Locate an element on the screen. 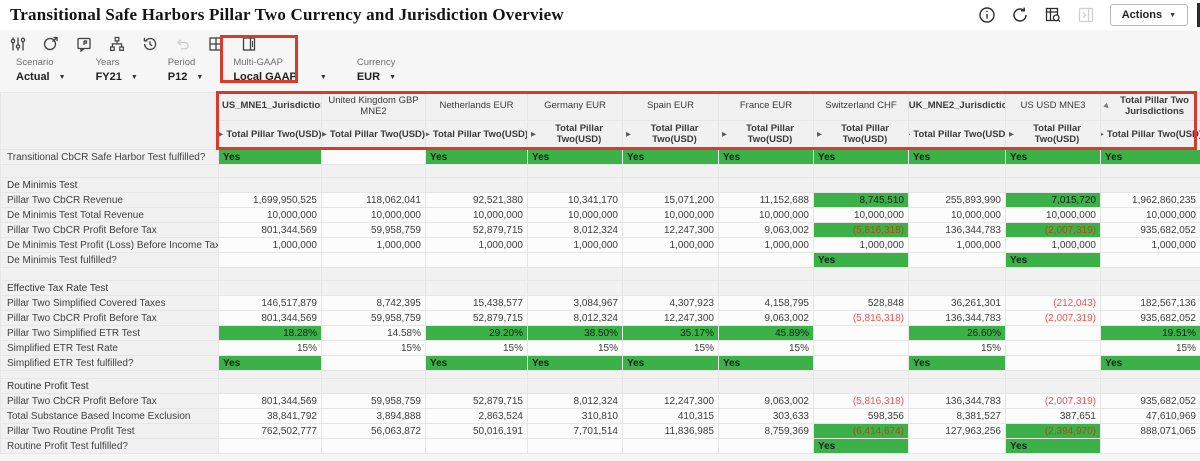 This screenshot has height=461, width=1200. grid-cell: 1,962,860,235 is located at coordinates (1150, 200).